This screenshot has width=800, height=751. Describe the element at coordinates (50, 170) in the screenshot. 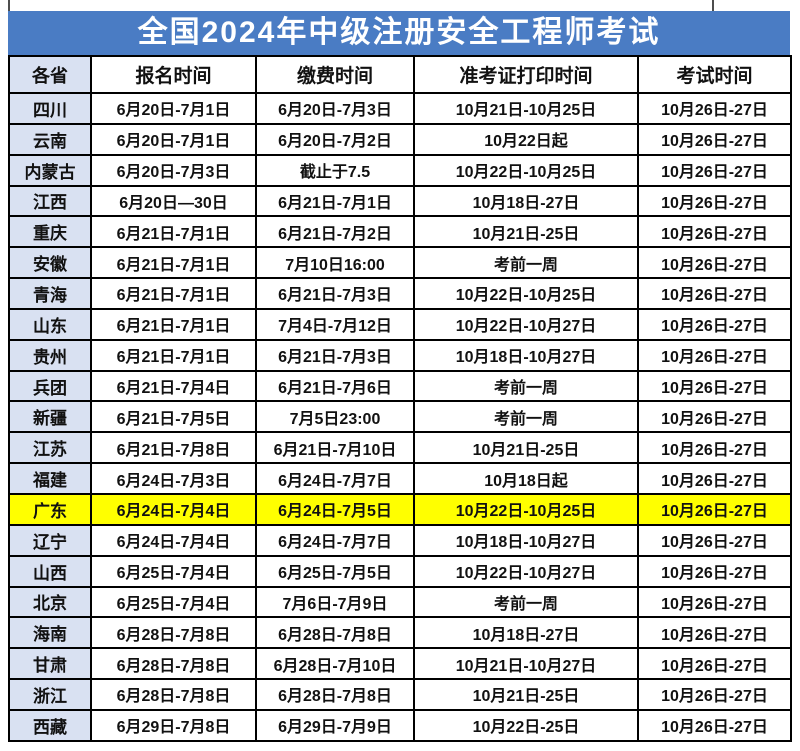

I see `province-cell: 内蒙古` at that location.